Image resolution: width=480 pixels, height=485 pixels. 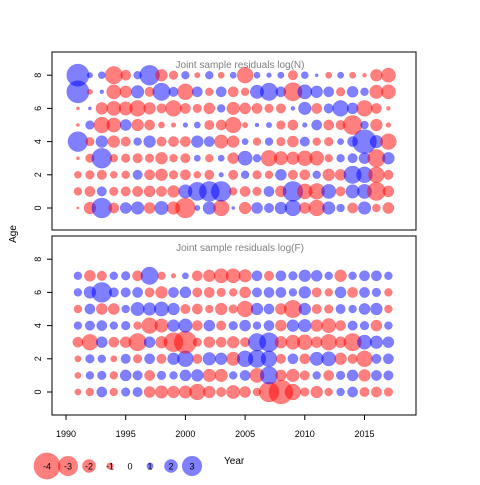 What do you see at coordinates (234, 461) in the screenshot?
I see `x-axis-label: Year` at bounding box center [234, 461].